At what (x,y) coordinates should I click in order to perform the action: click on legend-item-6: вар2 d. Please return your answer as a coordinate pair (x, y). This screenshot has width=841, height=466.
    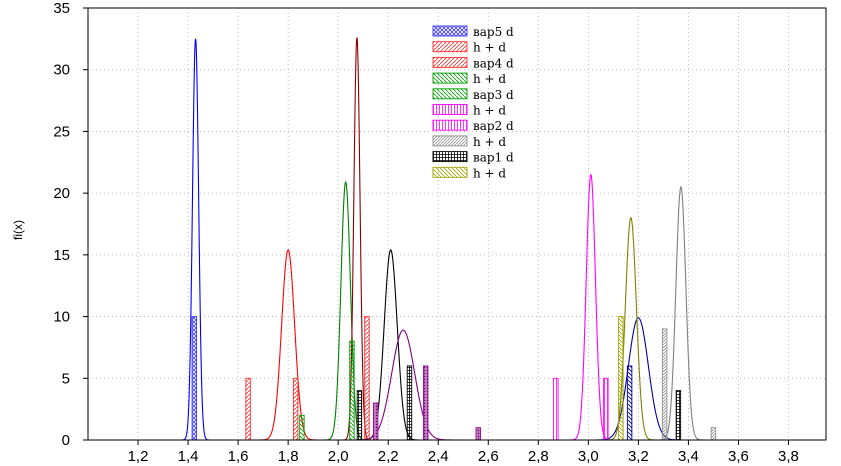
    Looking at the image, I should click on (473, 126).